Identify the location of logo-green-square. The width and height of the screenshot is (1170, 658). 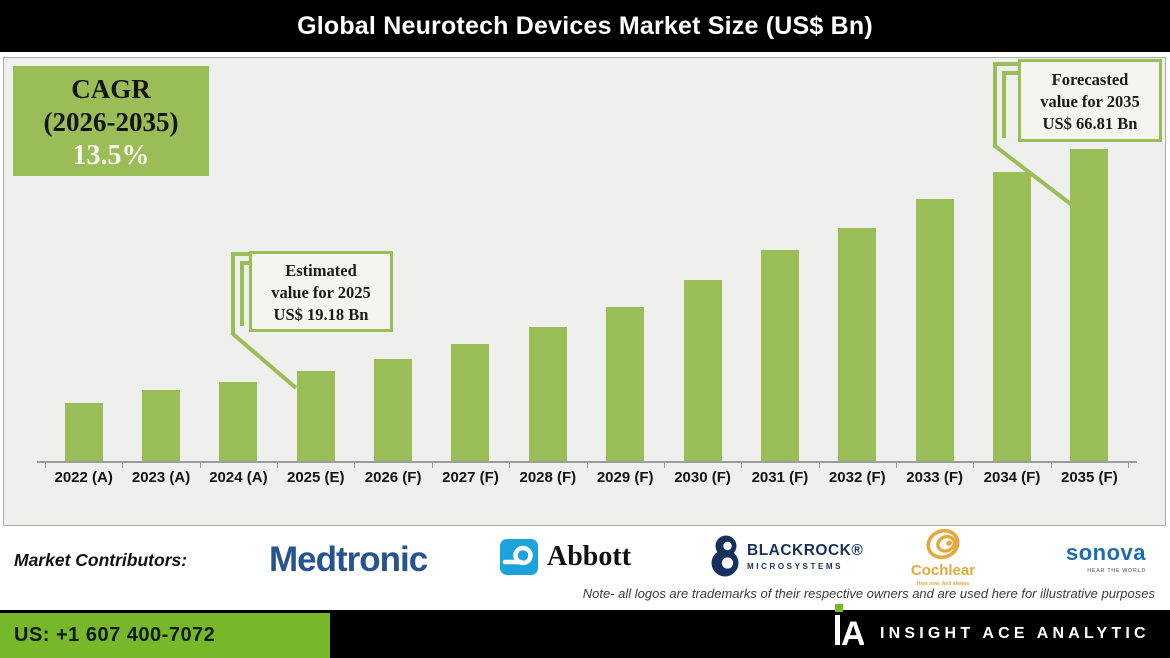
(839, 608).